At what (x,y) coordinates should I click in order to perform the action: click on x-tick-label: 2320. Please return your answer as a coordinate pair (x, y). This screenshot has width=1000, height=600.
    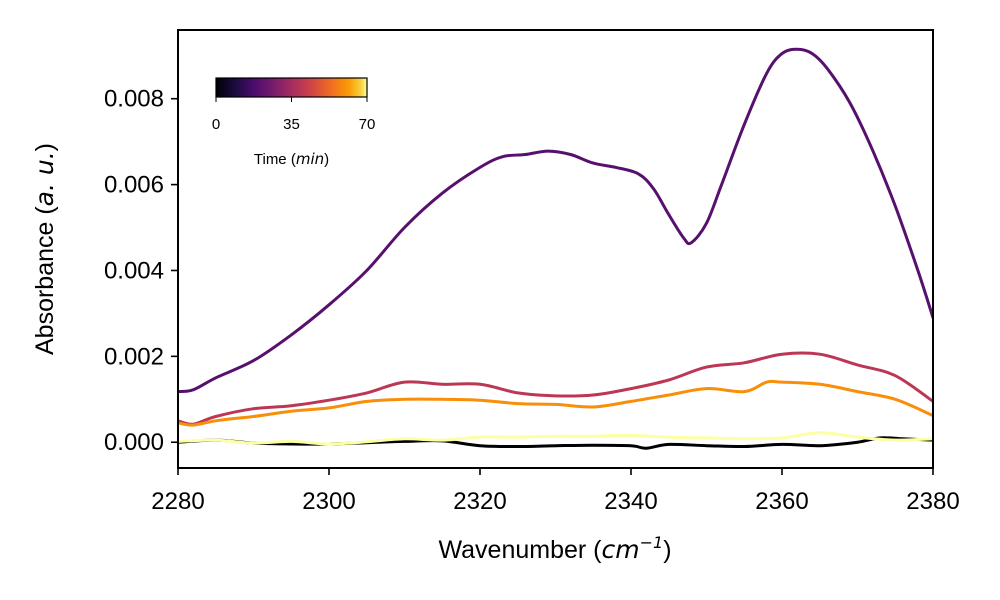
    Looking at the image, I should click on (479, 501).